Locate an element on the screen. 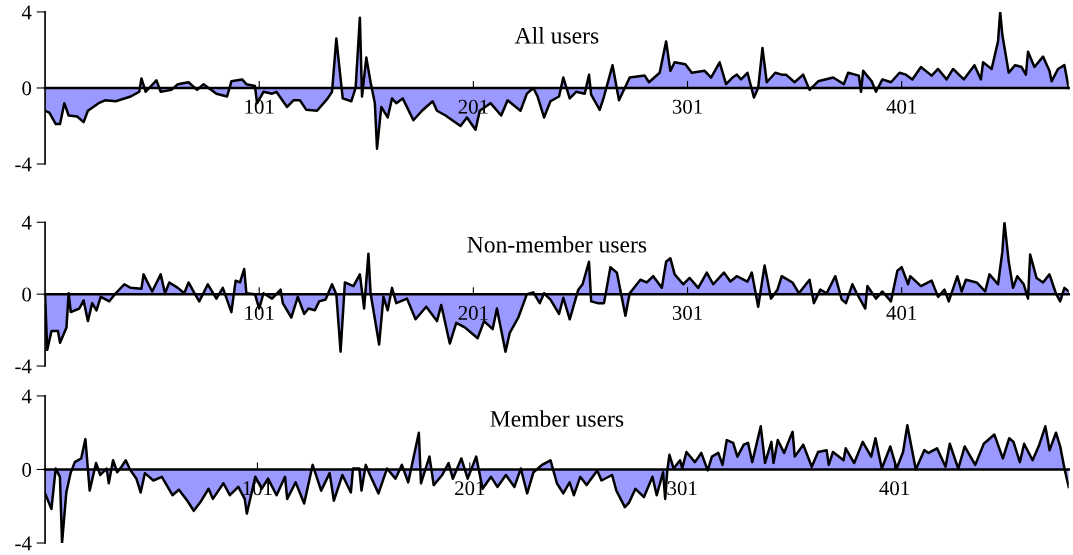 The image size is (1073, 555). chart-title: All users is located at coordinates (556, 35).